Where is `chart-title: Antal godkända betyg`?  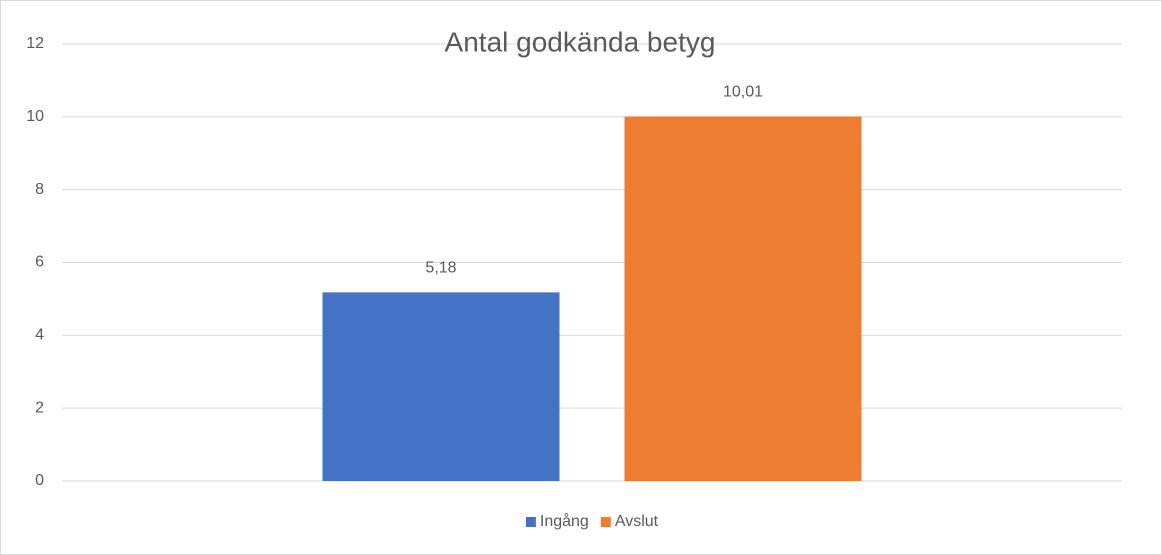 chart-title: Antal godkända betyg is located at coordinates (580, 41).